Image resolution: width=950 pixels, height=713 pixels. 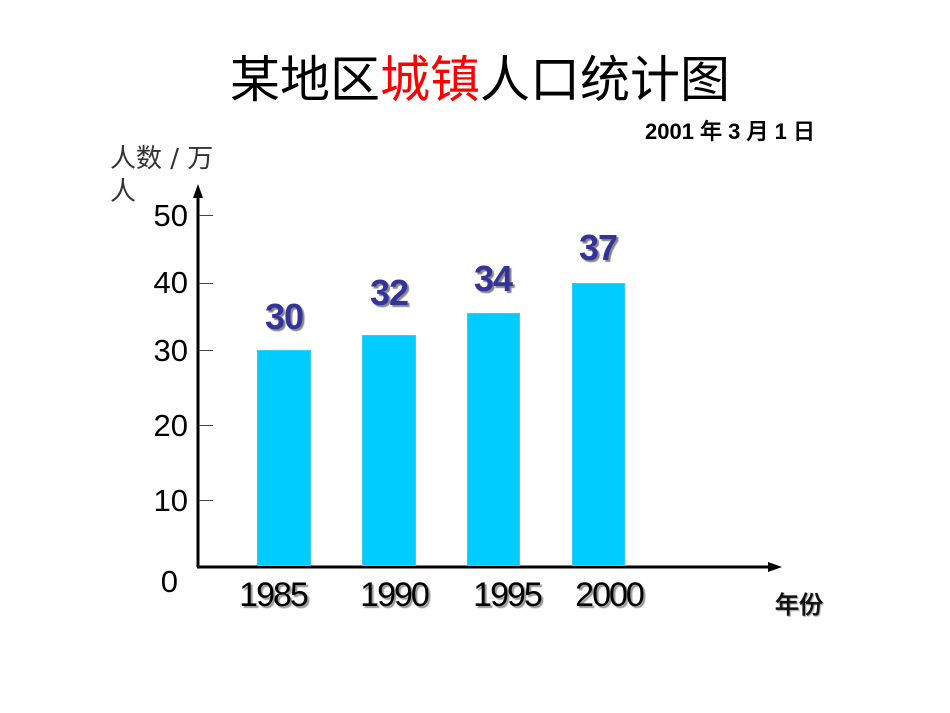 I want to click on x-axis-label: 年份, so click(x=799, y=605).